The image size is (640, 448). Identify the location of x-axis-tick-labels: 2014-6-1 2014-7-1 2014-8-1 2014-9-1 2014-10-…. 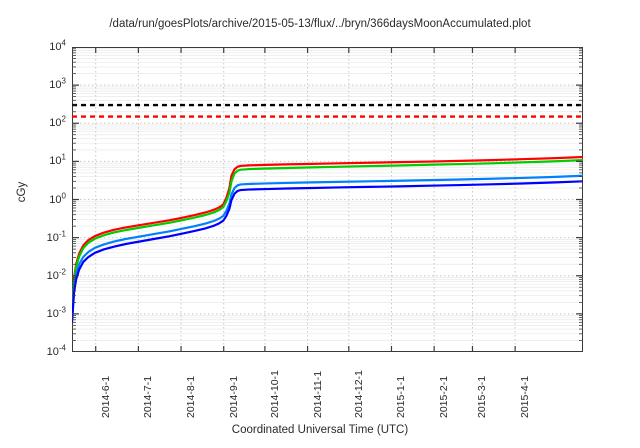
(327, 389).